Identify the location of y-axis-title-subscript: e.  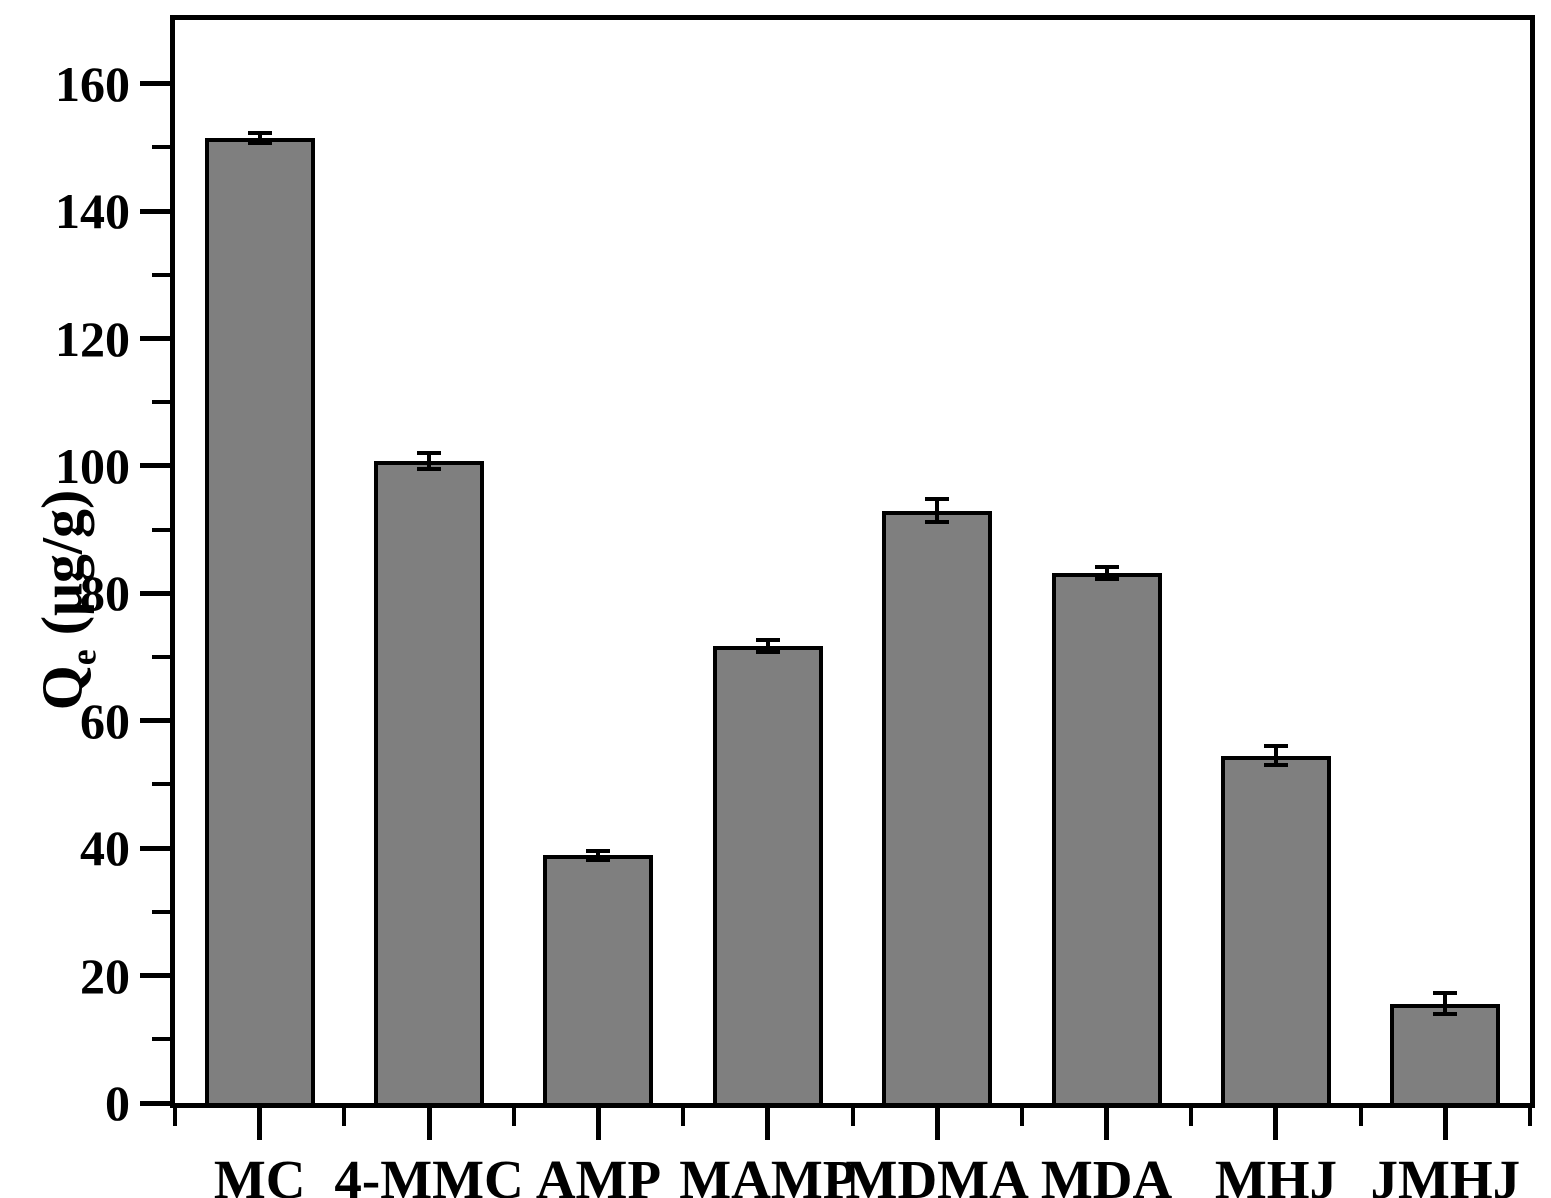
(83, 657).